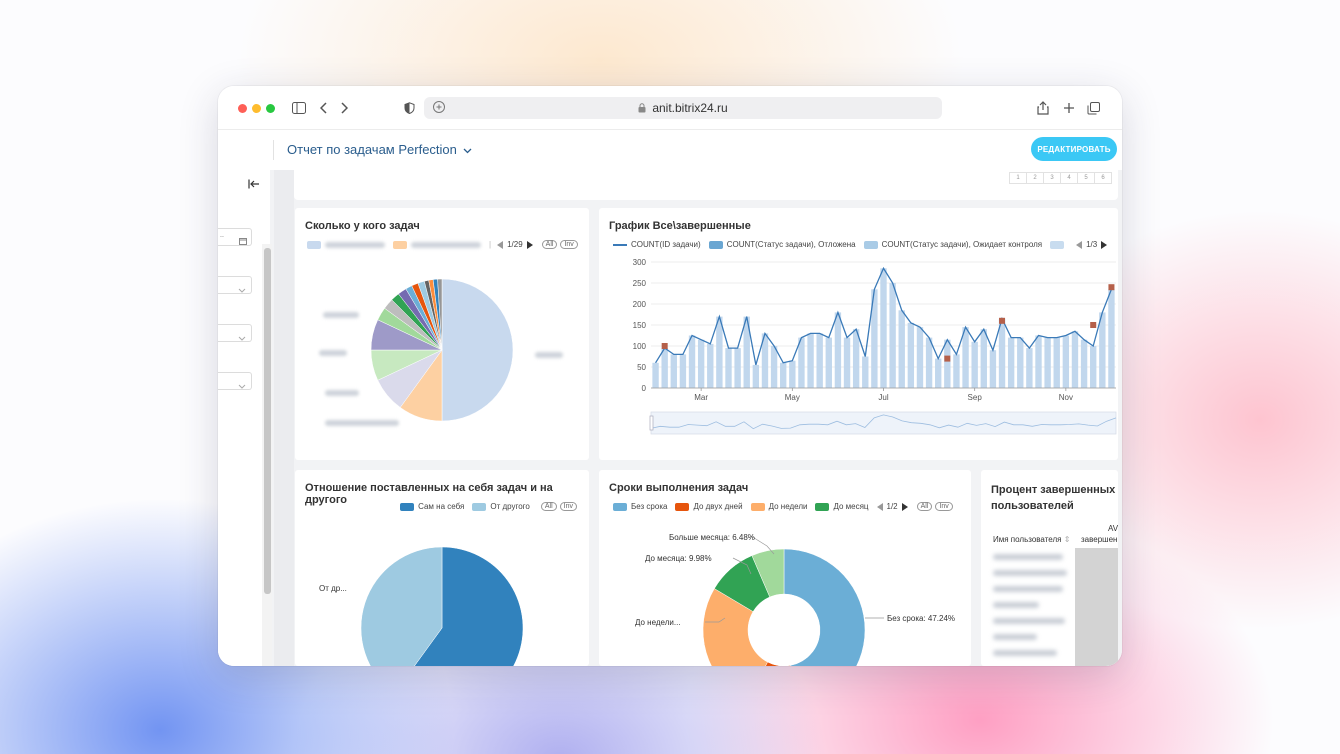 The height and width of the screenshot is (754, 1340). What do you see at coordinates (256, 108) in the screenshot?
I see `minimize-window-button` at bounding box center [256, 108].